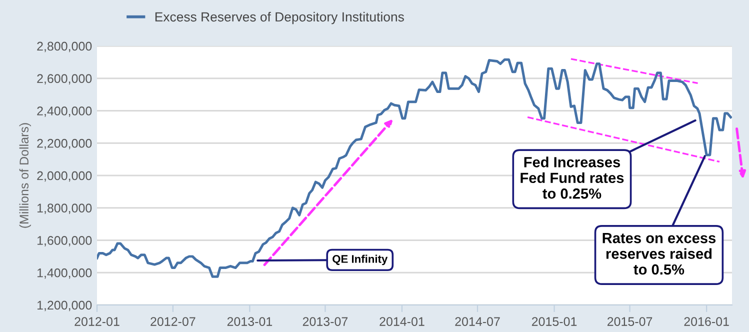  Describe the element at coordinates (360, 260) in the screenshot. I see `annotation: QE Infinity` at that location.